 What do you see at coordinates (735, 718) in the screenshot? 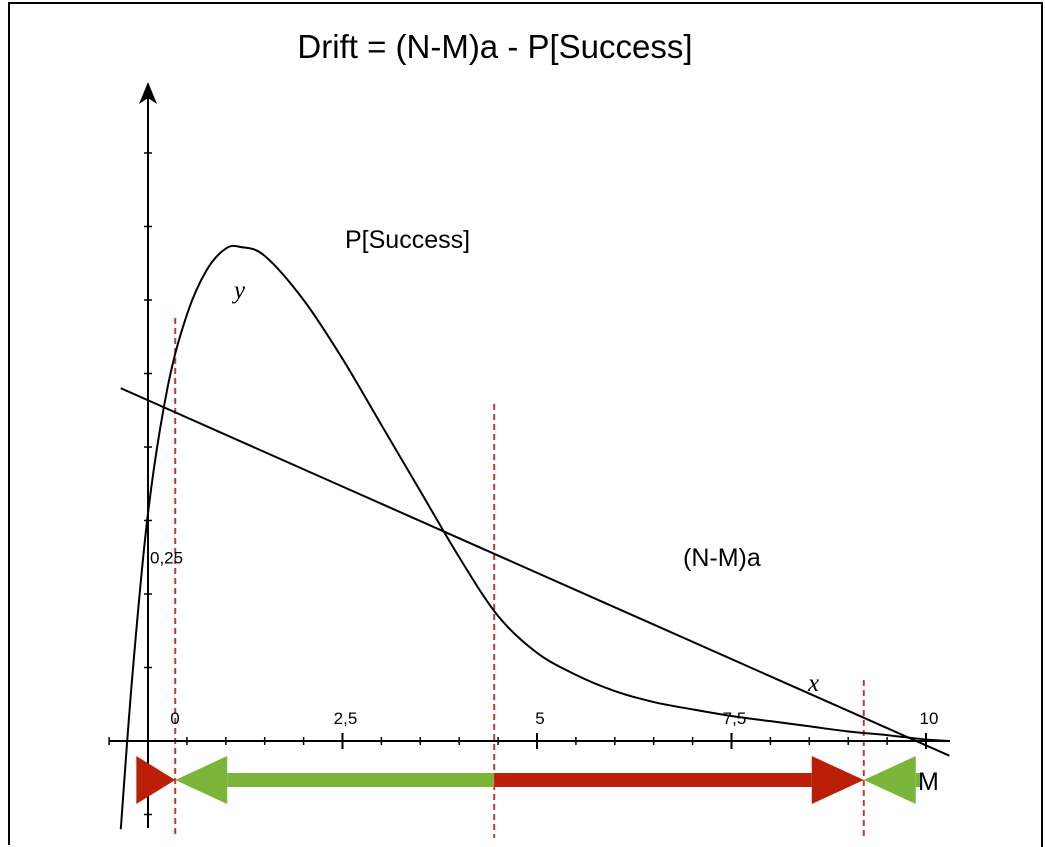
I see `x-tick-label: 7,5` at bounding box center [735, 718].